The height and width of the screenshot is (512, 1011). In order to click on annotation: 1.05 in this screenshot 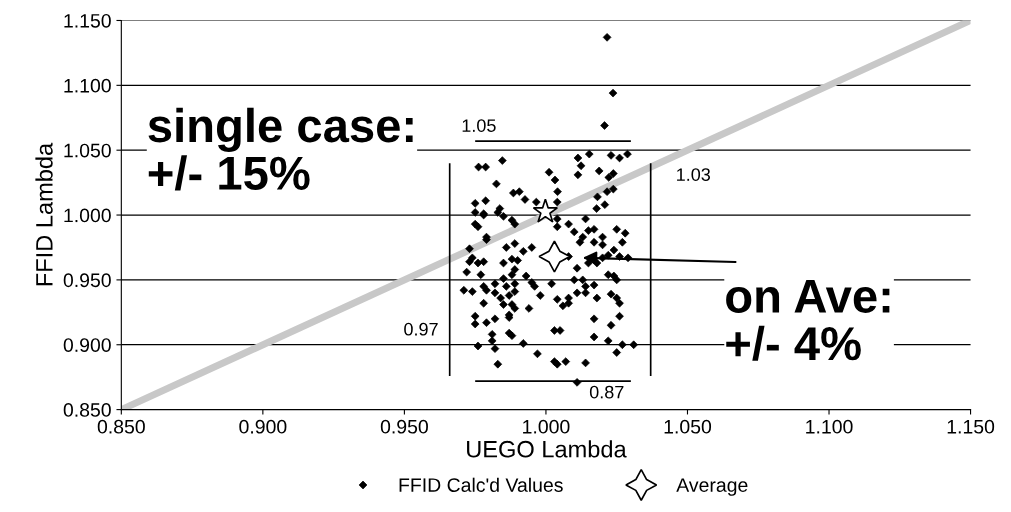, I will do `click(479, 125)`.